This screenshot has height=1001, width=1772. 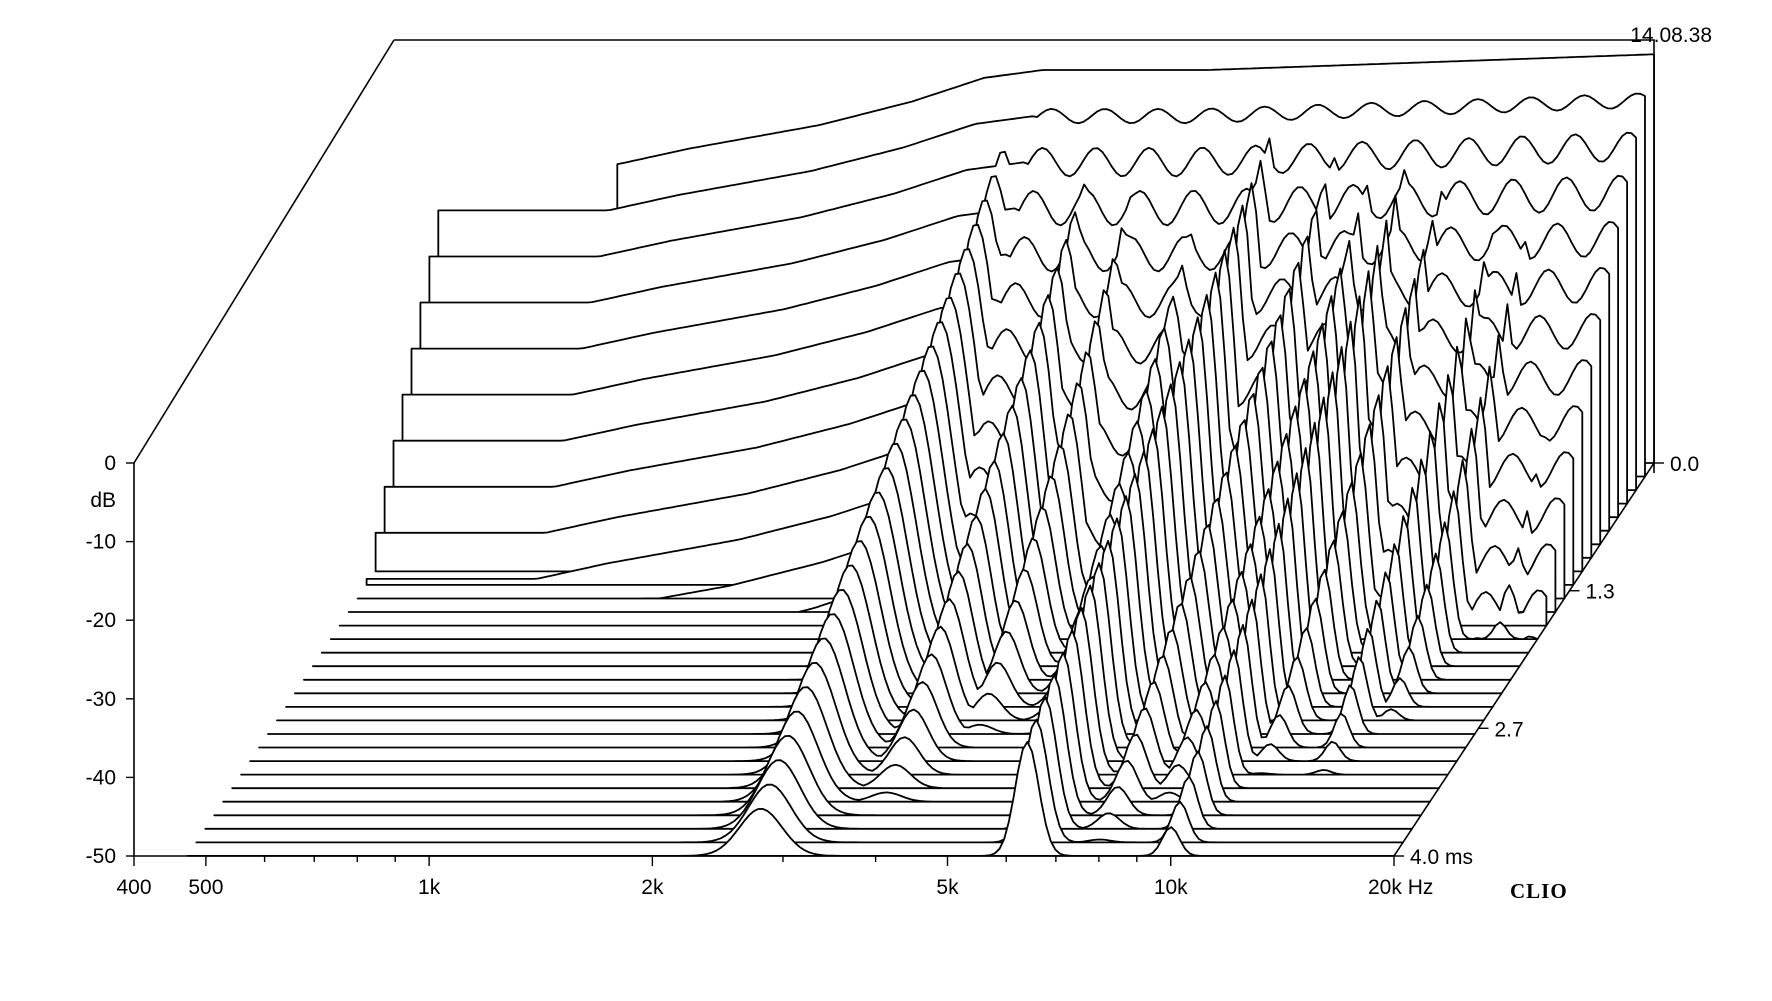 I want to click on x-tick-label: 1k, so click(x=429, y=887).